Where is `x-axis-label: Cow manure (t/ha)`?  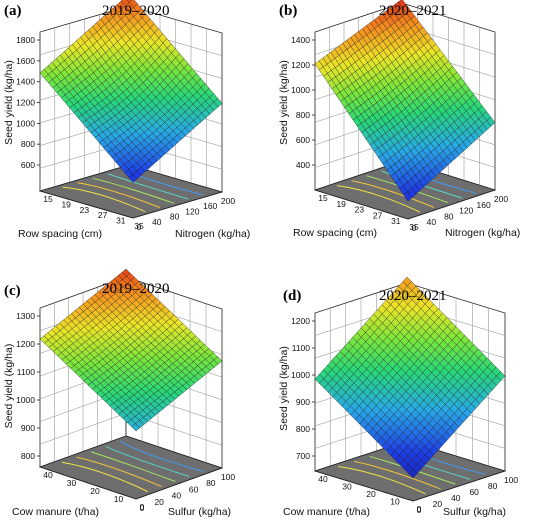
x-axis-label: Cow manure (t/ha) is located at coordinates (55, 512).